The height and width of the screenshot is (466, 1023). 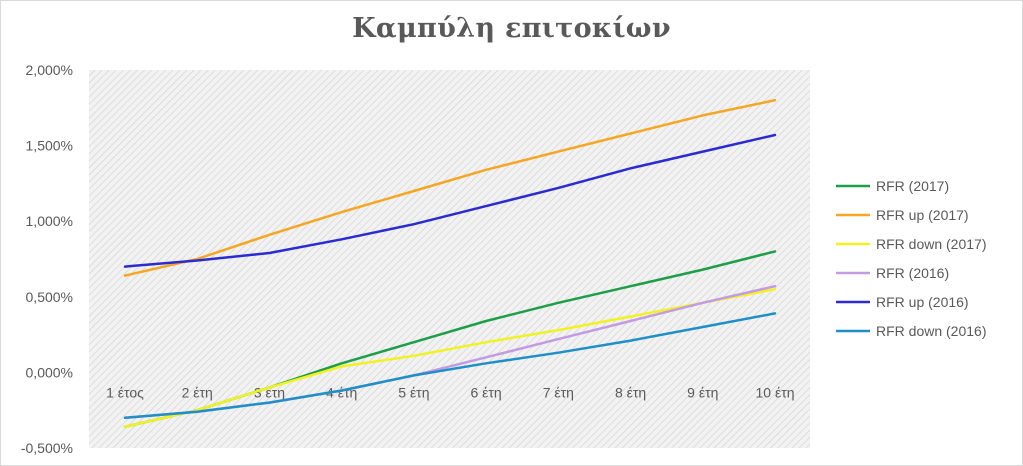 What do you see at coordinates (630, 392) in the screenshot?
I see `x-tick-label: 8 έτη` at bounding box center [630, 392].